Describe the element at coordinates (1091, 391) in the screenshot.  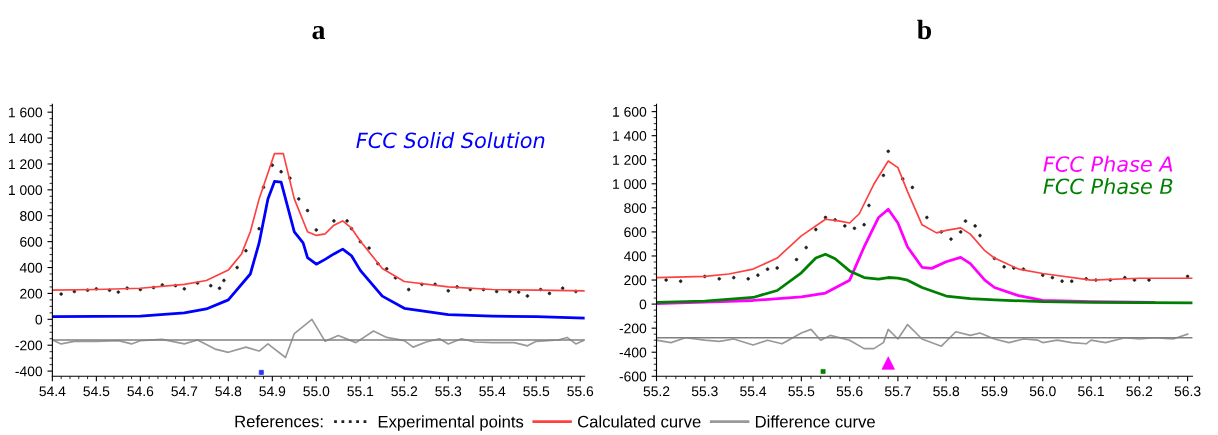
I see `x-tick-label: 56.1` at that location.